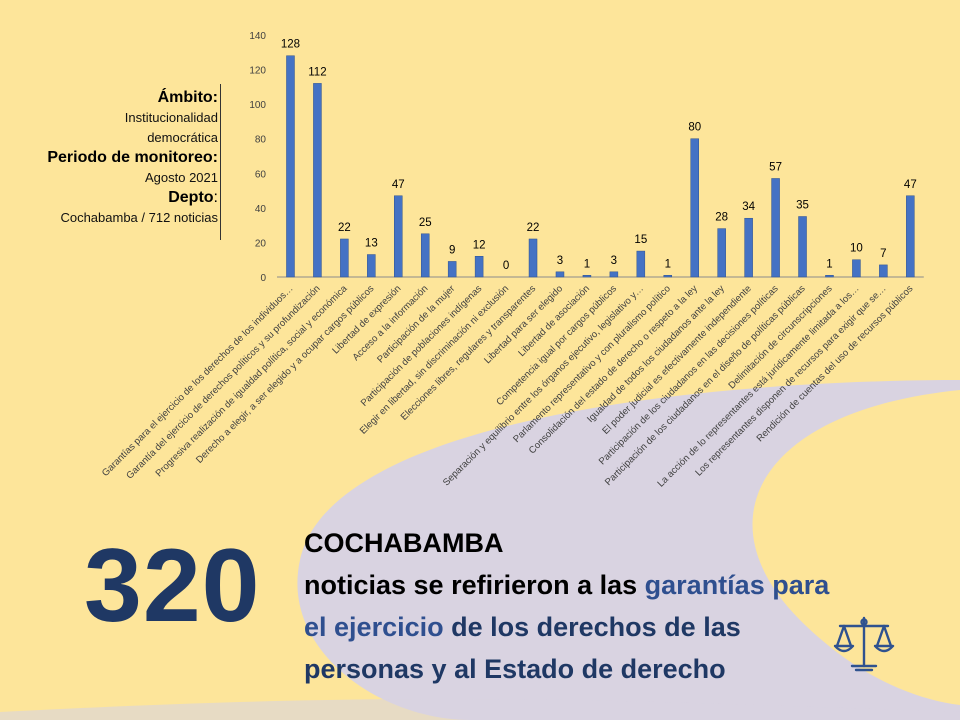 The image size is (960, 720). I want to click on summary-line-2: el ejercicio de los derechos de las, so click(624, 627).